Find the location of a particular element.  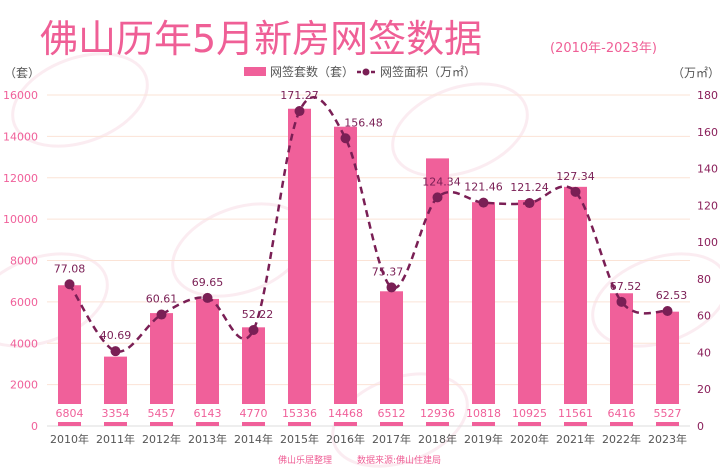

legend-line-marker is located at coordinates (366, 72).